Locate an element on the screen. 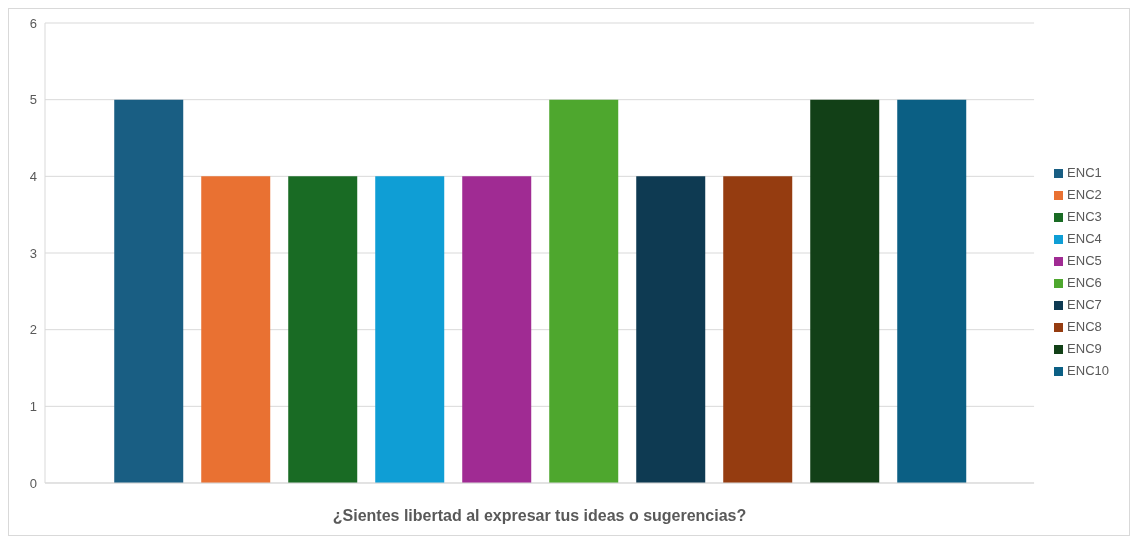 This screenshot has width=1138, height=544. legend-label: ENC8 is located at coordinates (1084, 326).